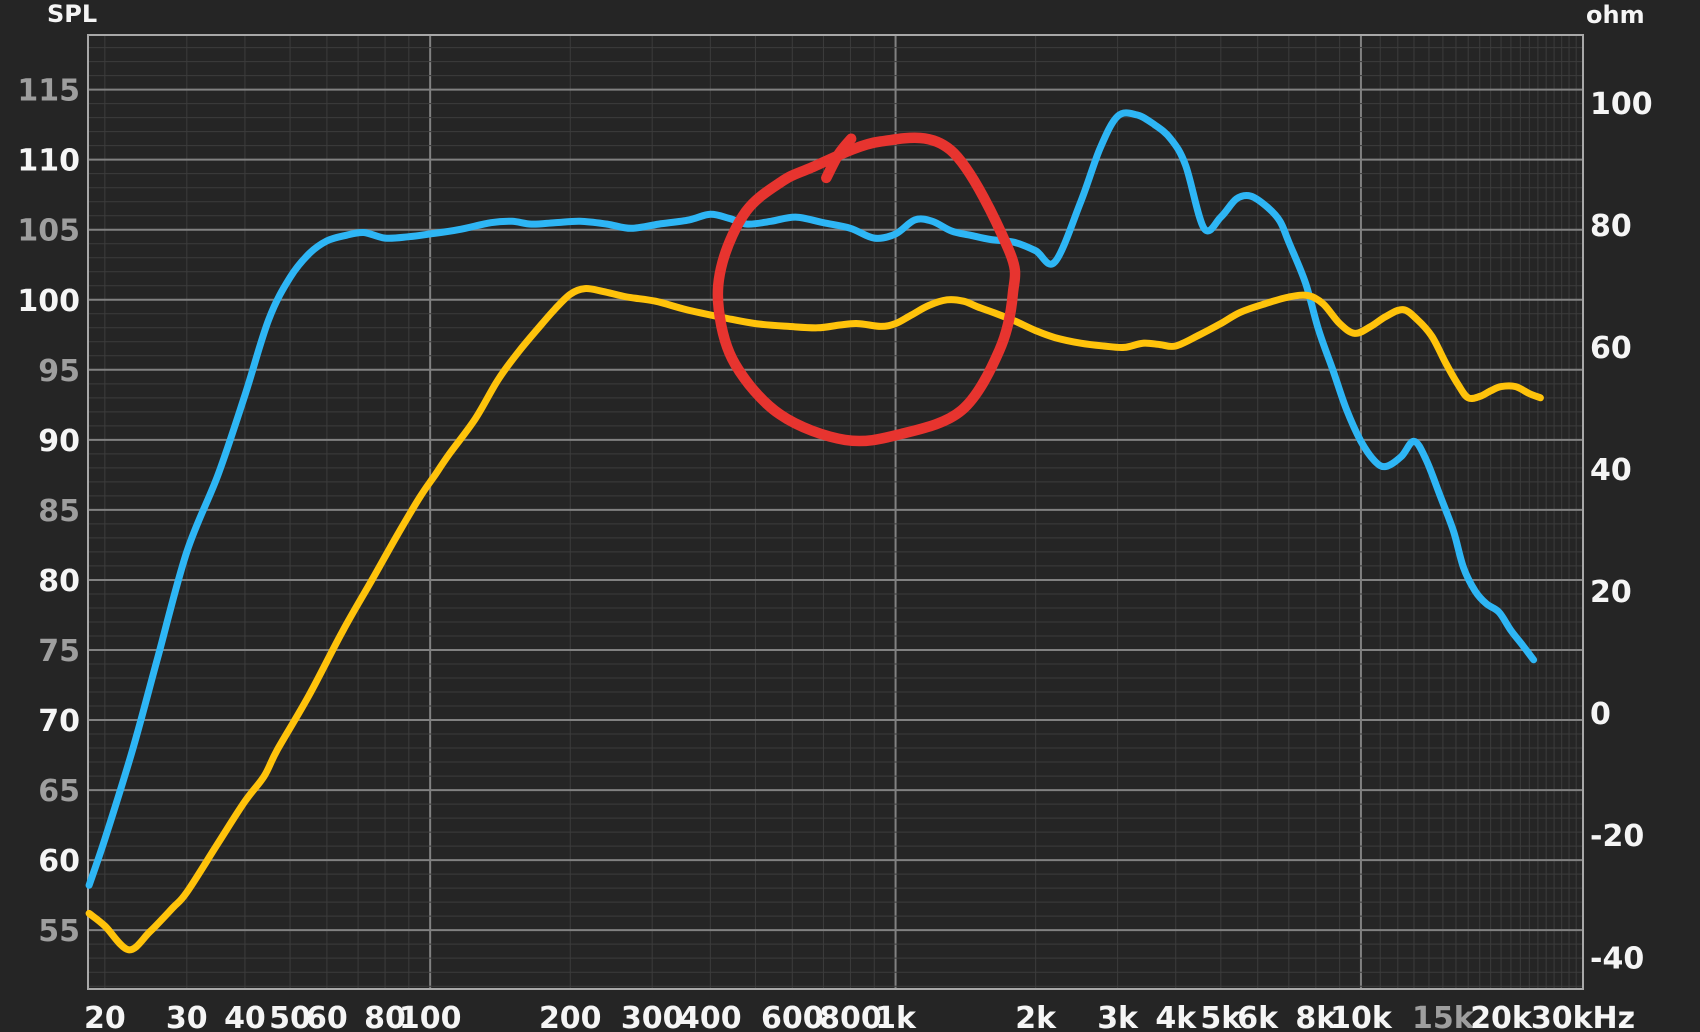 The height and width of the screenshot is (1032, 1700). What do you see at coordinates (570, 1016) in the screenshot?
I see `freq-tick-200: 200` at bounding box center [570, 1016].